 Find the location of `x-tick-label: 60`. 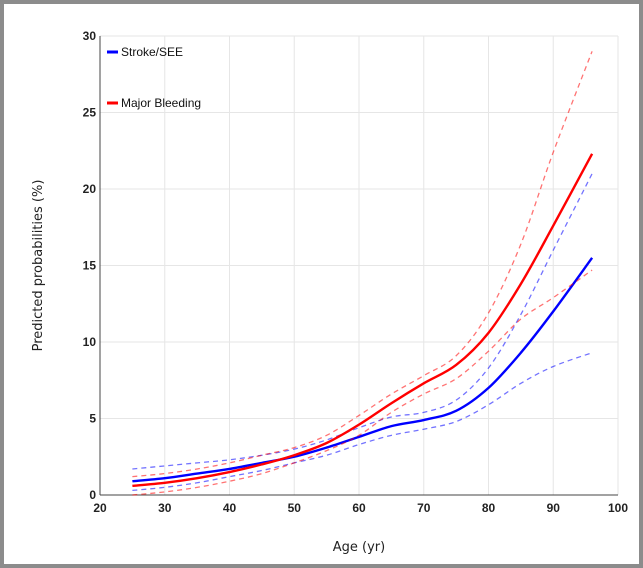

x-tick-label: 60 is located at coordinates (359, 508).